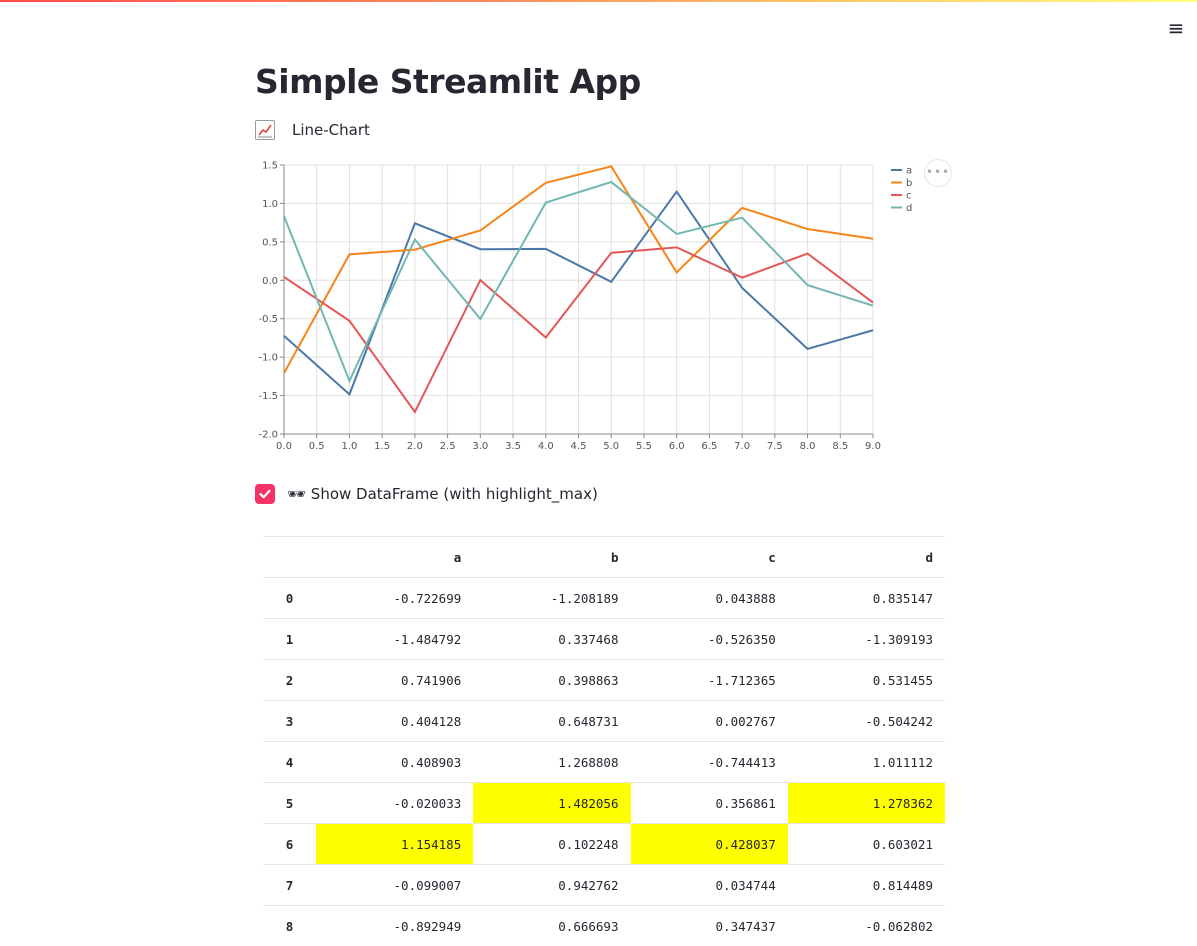 Image resolution: width=1197 pixels, height=946 pixels. Describe the element at coordinates (552, 721) in the screenshot. I see `table-cell: 0.648731` at that location.